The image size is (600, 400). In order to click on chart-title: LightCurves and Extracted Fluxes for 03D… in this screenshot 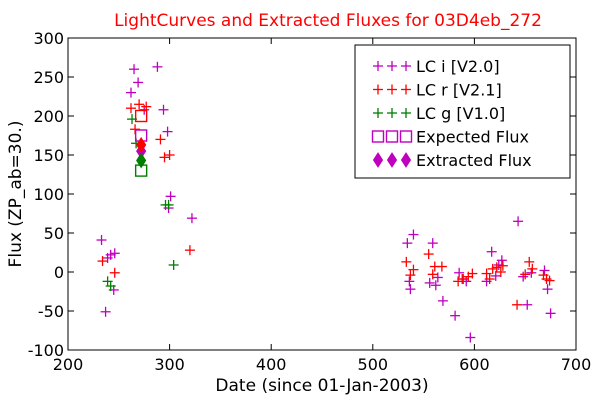, I will do `click(328, 21)`.